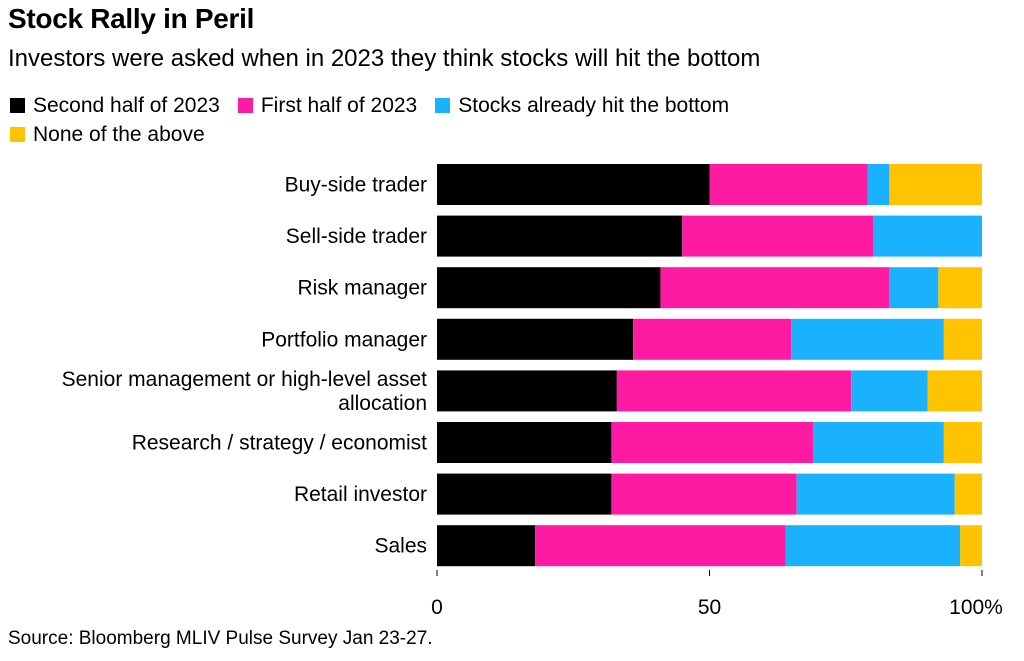 This screenshot has width=1024, height=661. I want to click on legend-item-stocks-already-hit-the-bottom: Stocks already hit the bottom, so click(582, 105).